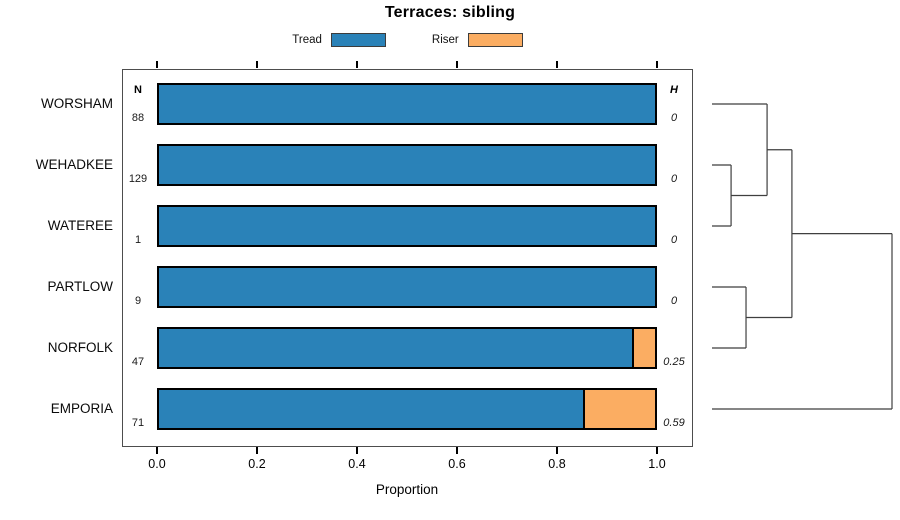  Describe the element at coordinates (358, 40) in the screenshot. I see `legend-swatch-tread` at that location.